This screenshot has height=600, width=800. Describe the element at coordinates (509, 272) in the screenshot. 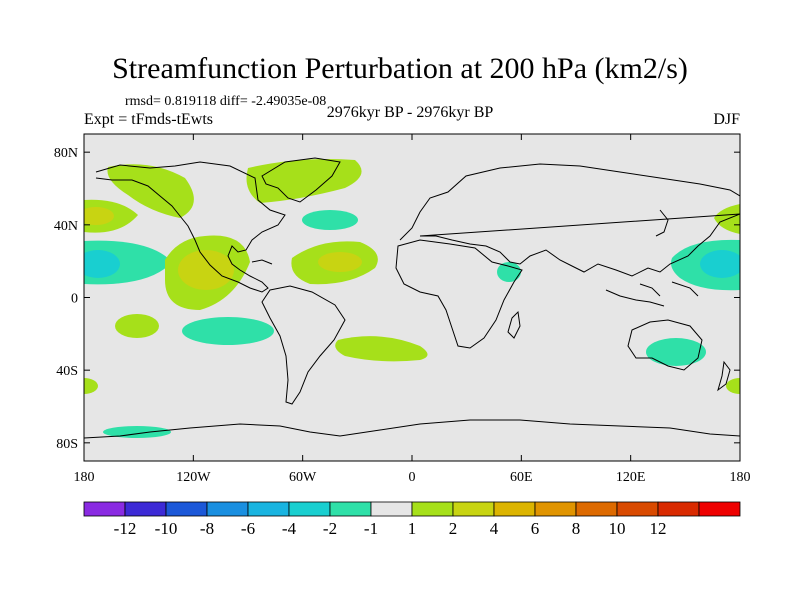

I see `field-horn-africa` at that location.